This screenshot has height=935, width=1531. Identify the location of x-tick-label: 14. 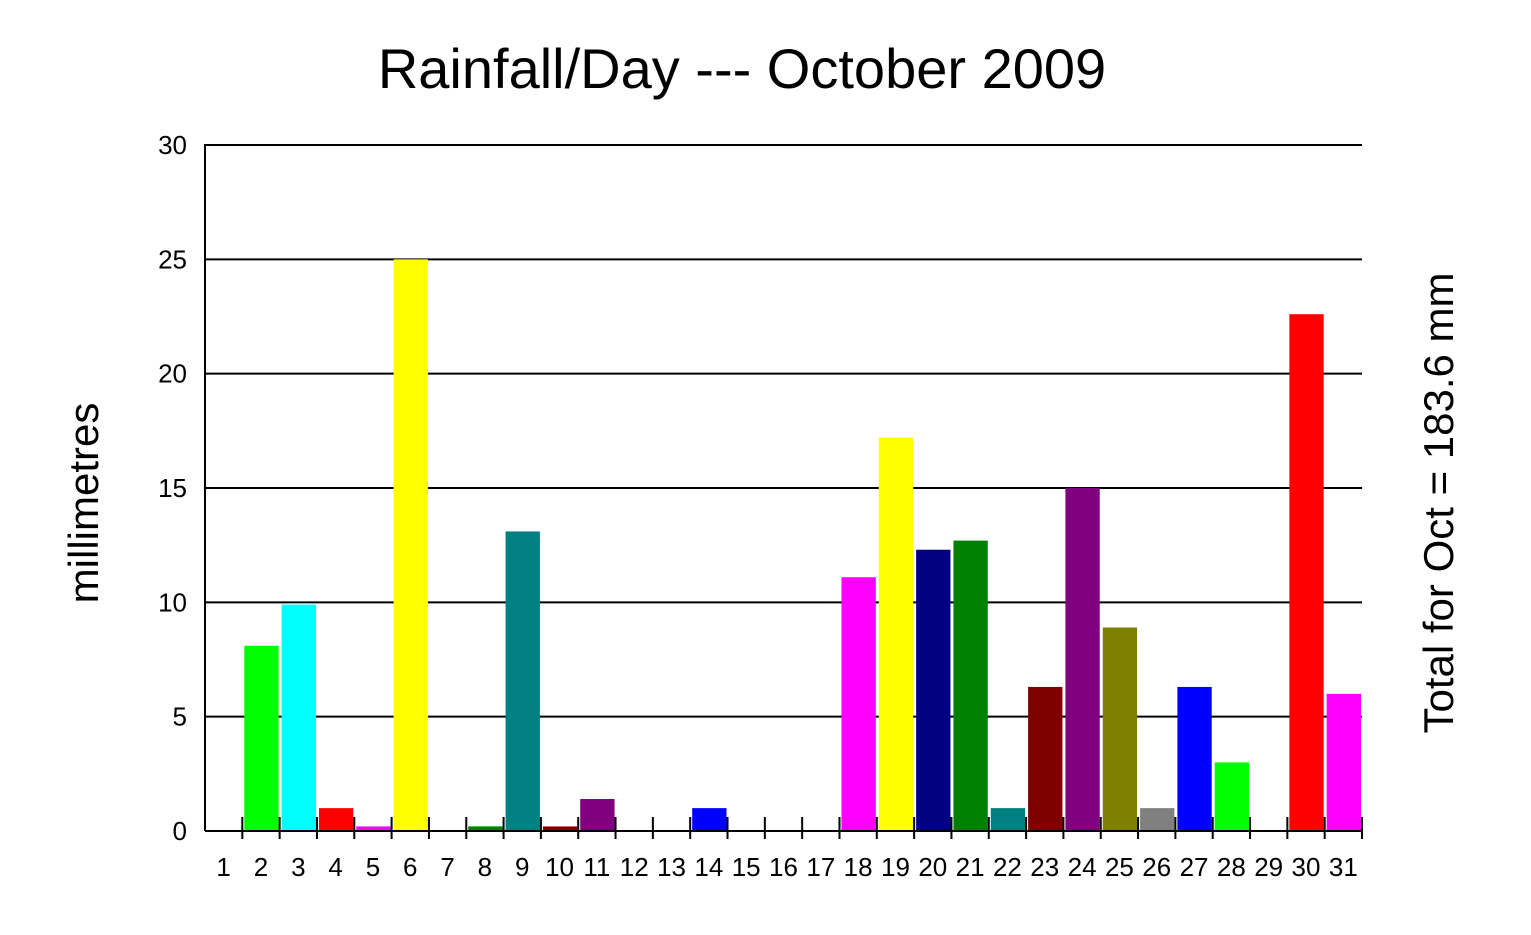
(708, 867).